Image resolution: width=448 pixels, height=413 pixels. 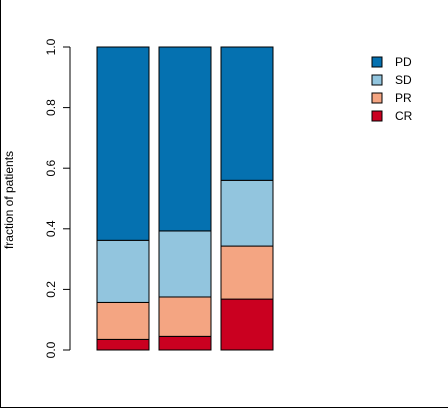 I want to click on y-tick-label: 1.0, so click(x=51, y=46).